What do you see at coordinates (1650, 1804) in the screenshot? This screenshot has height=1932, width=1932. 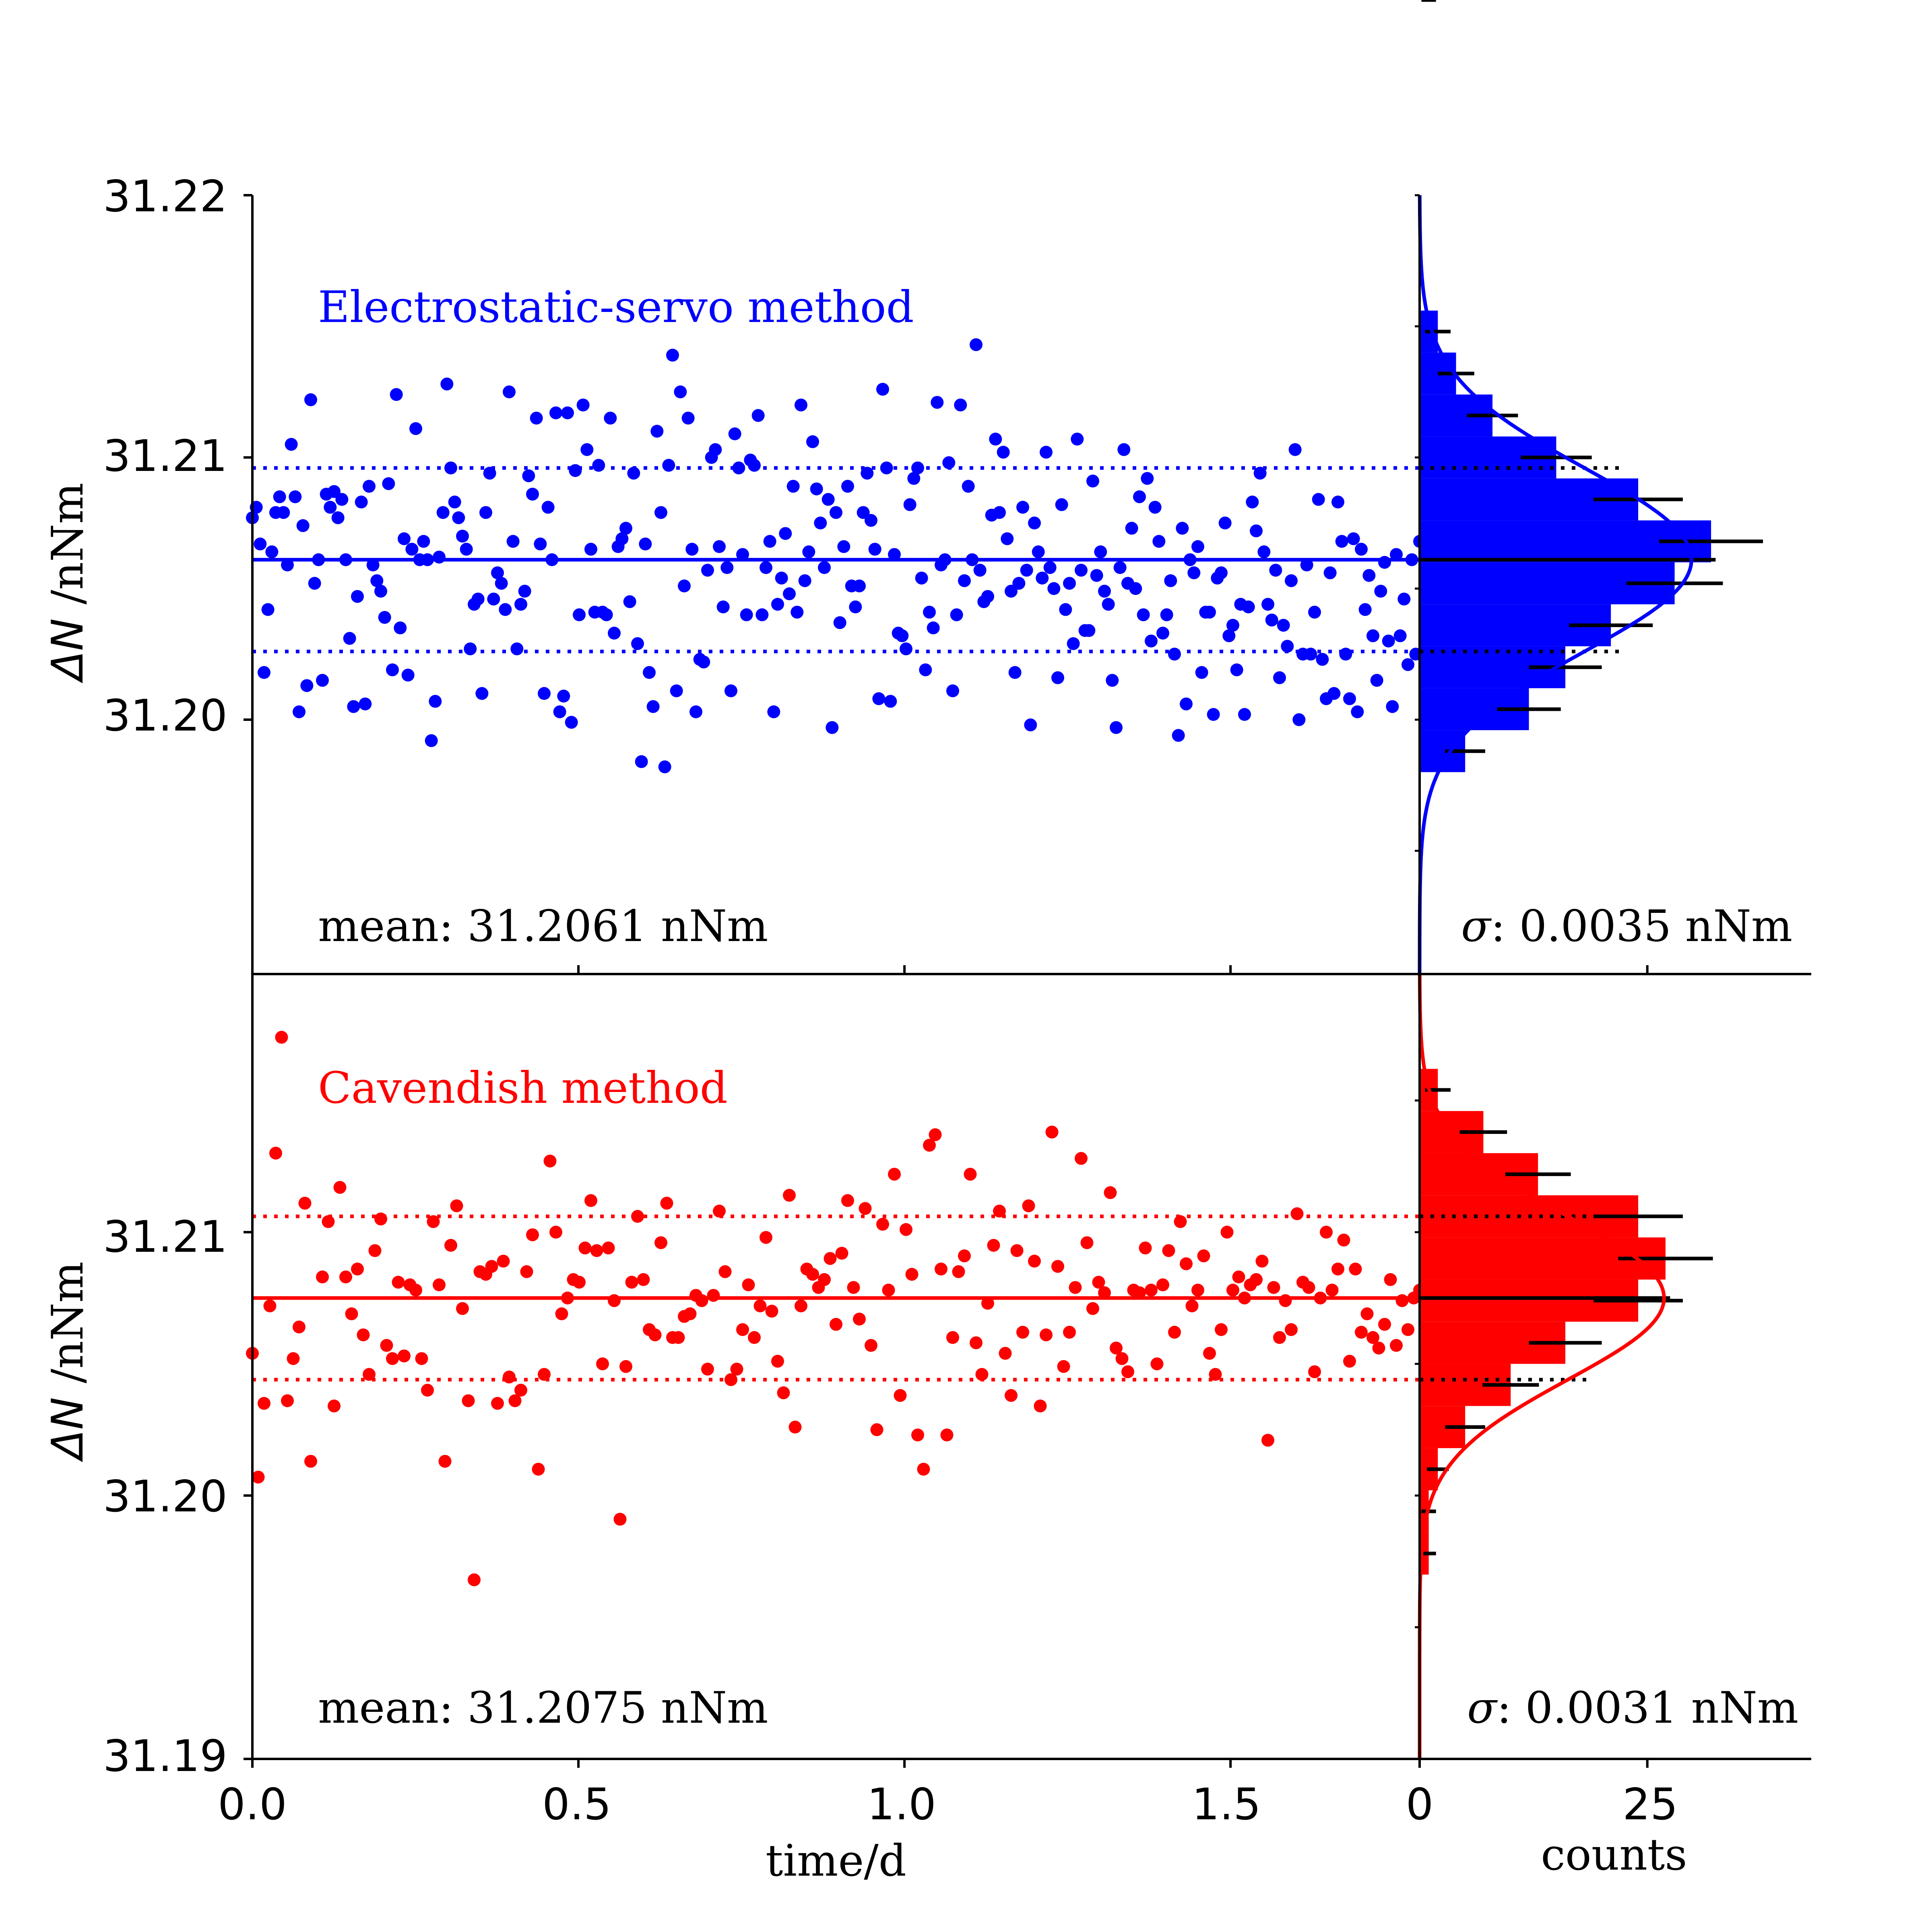 I see `hist-xtick-25: 25` at bounding box center [1650, 1804].